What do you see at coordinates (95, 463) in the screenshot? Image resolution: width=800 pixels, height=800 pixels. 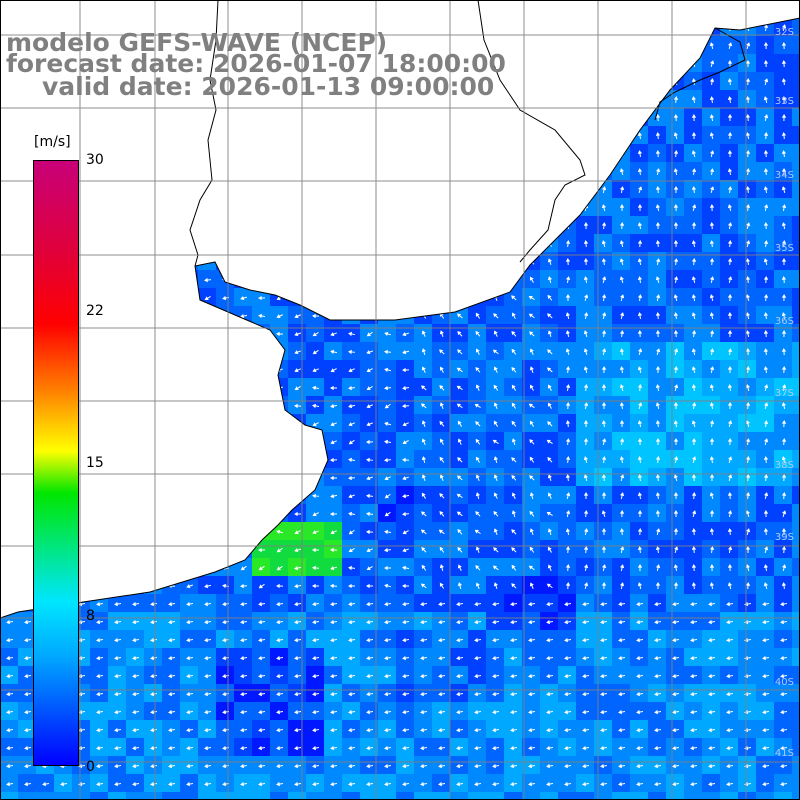 I see `colorbar-tick-15: 15` at bounding box center [95, 463].